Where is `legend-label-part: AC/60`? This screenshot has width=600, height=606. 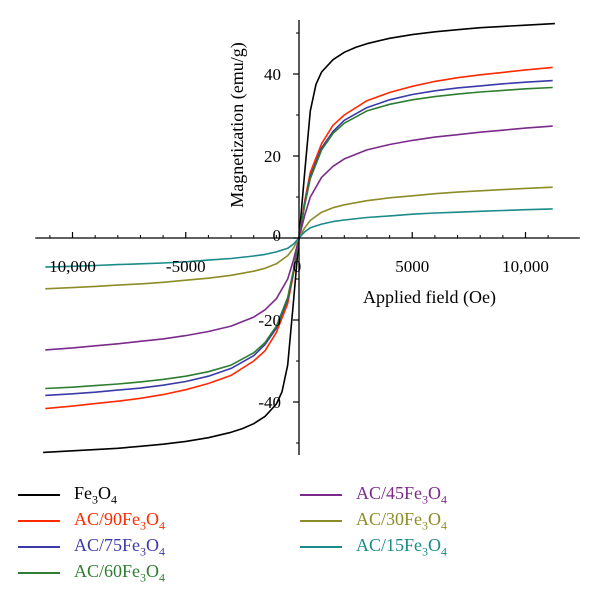 legend-label-part: AC/60 is located at coordinates (98, 570).